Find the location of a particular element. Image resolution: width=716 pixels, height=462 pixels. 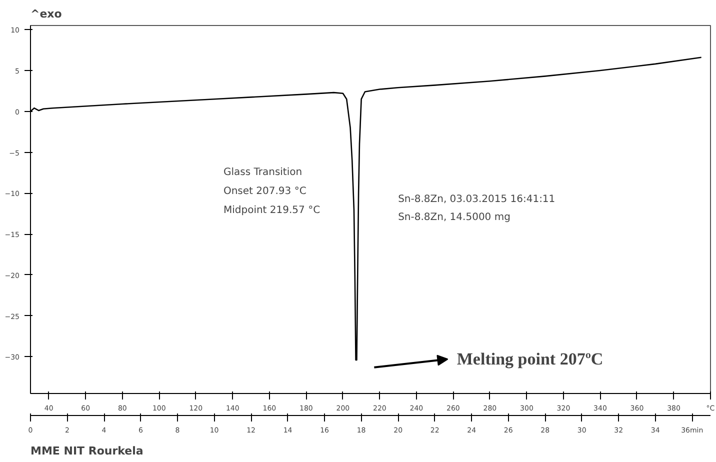

text: MME NIT Rourkela is located at coordinates (87, 451).